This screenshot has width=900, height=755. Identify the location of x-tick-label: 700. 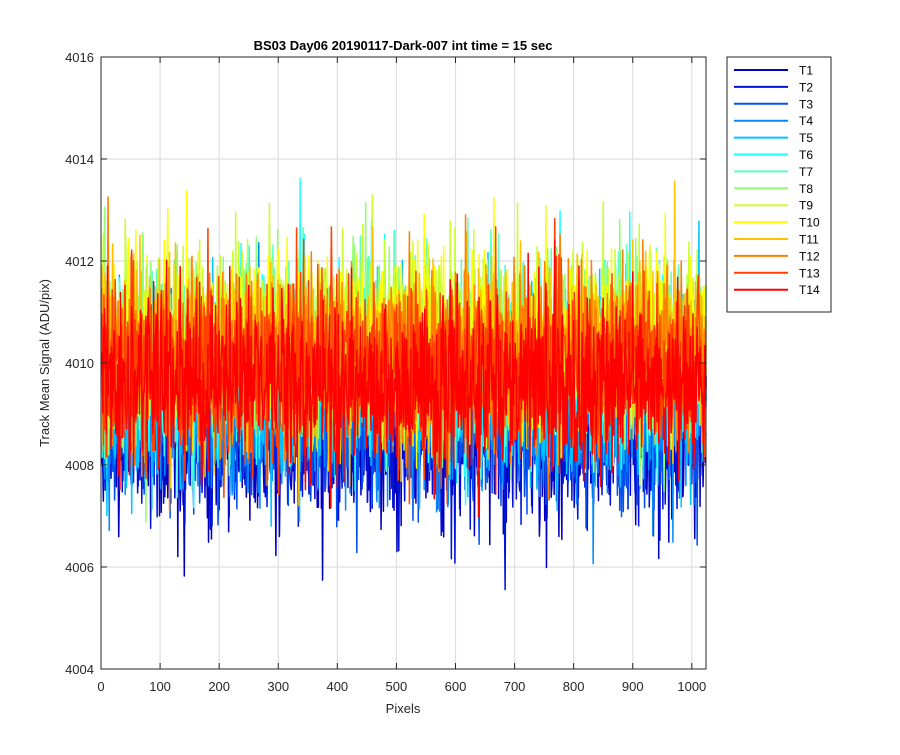
(515, 686).